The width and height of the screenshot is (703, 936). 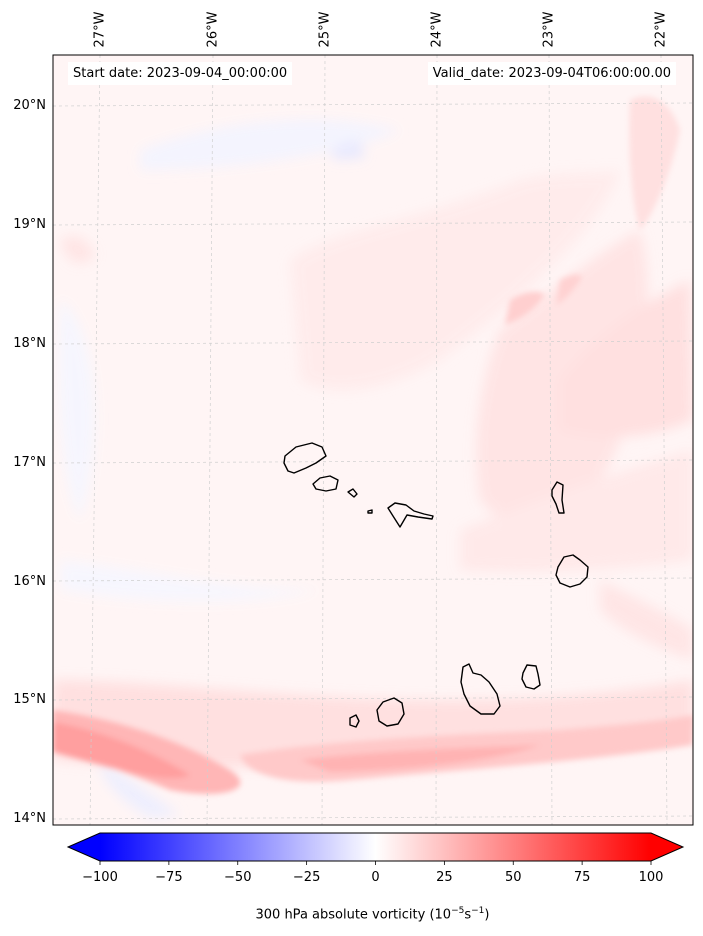 I want to click on lat-label-18n: 18°N, so click(x=29, y=343).